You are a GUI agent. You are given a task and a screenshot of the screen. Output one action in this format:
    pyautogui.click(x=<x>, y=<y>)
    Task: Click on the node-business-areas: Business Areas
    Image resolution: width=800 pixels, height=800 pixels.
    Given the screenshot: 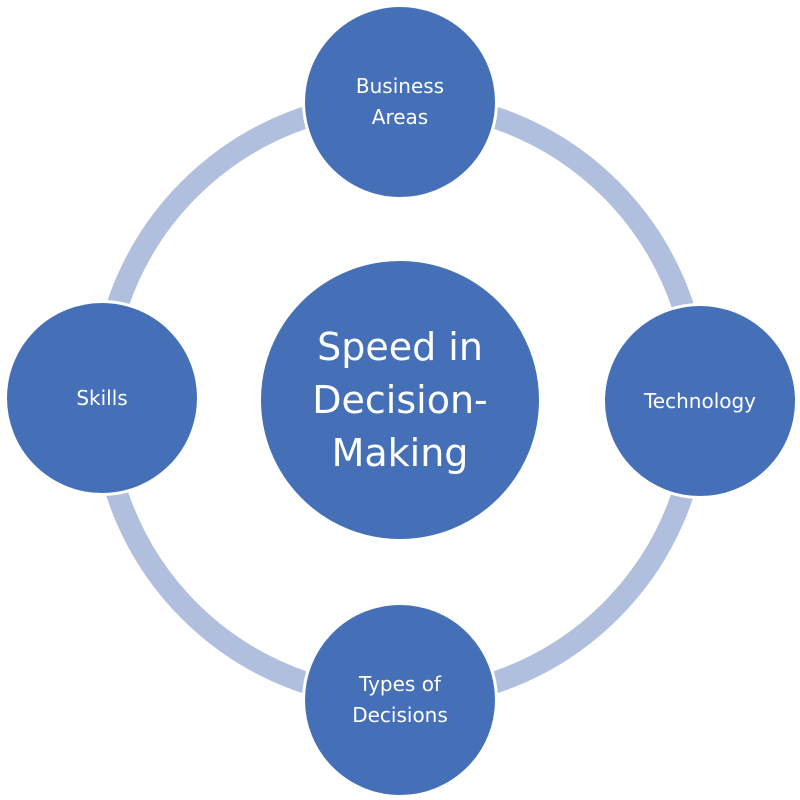 What is the action you would take?
    pyautogui.click(x=400, y=102)
    